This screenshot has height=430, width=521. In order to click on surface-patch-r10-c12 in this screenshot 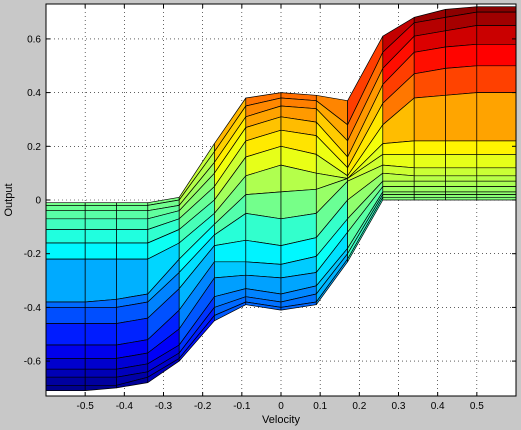, I will do `click(461, 183)`.